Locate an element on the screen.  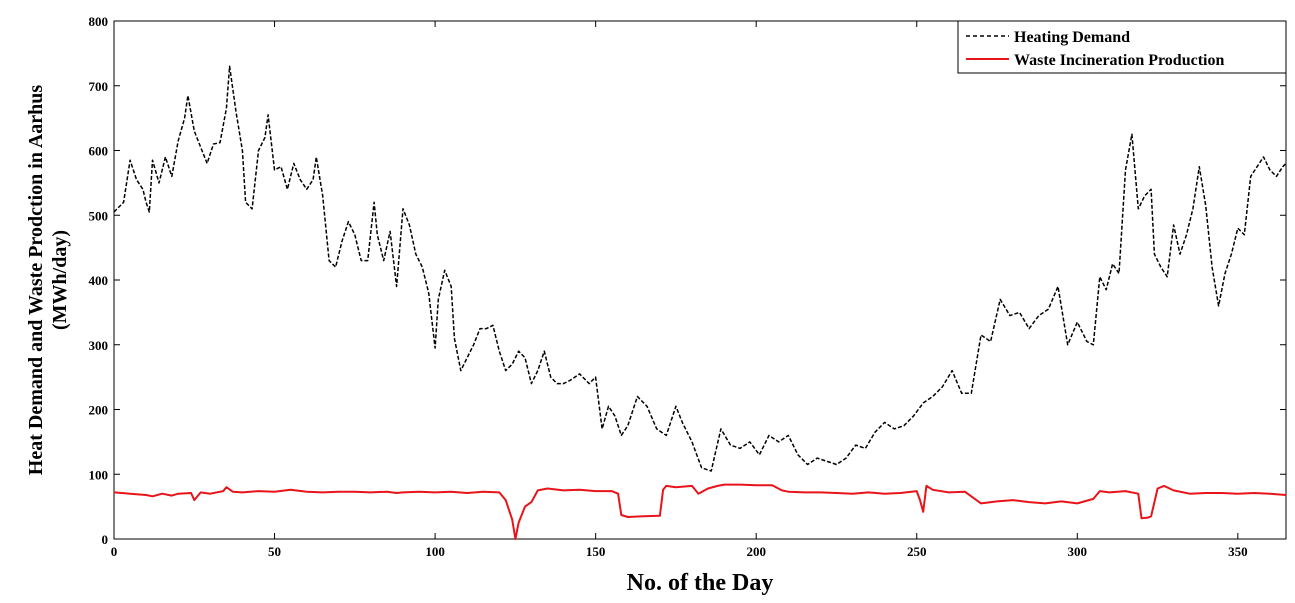
y-tick-label-300: 300 is located at coordinates (99, 345).